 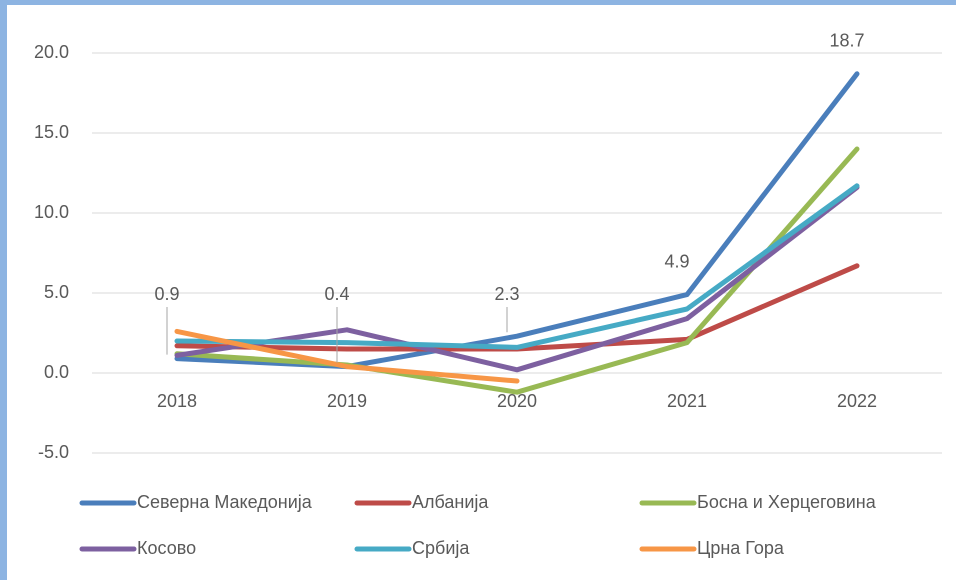 I want to click on x-tick-label: 2020, so click(x=517, y=401).